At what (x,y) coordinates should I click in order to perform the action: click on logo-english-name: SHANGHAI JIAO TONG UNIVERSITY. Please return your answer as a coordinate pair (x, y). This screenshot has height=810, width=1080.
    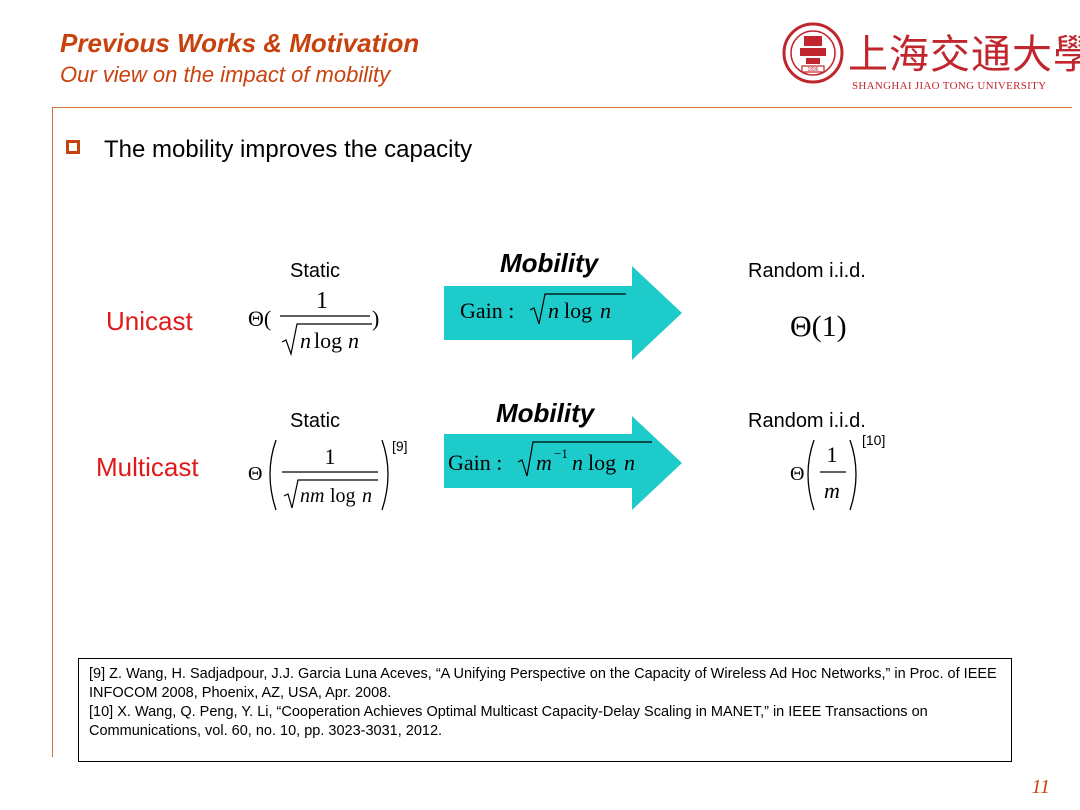
    Looking at the image, I should click on (949, 86).